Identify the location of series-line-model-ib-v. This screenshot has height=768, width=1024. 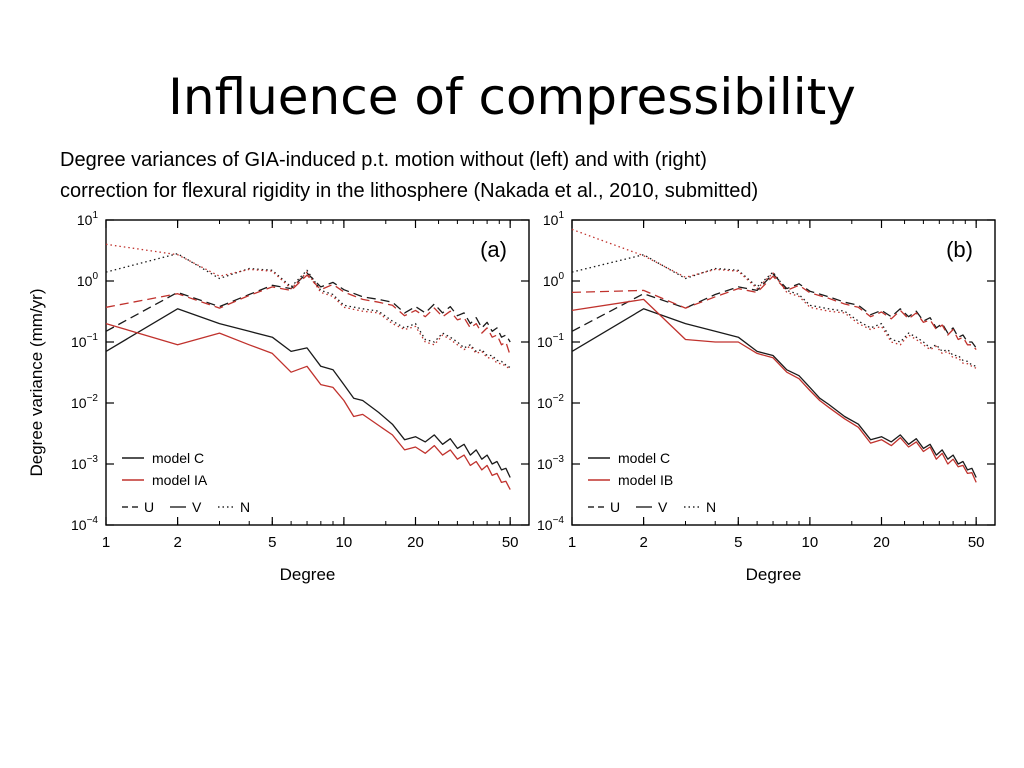
(774, 390).